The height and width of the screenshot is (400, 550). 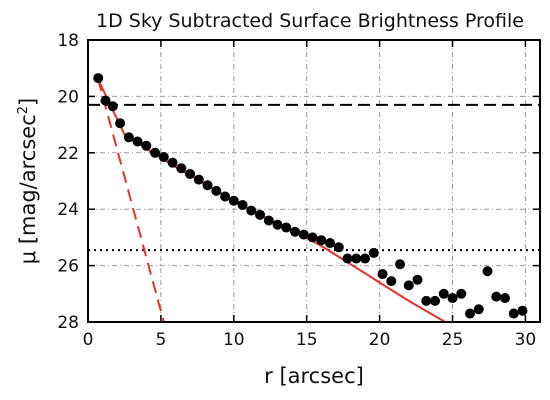 I want to click on x-tick-label: 25, so click(x=453, y=340).